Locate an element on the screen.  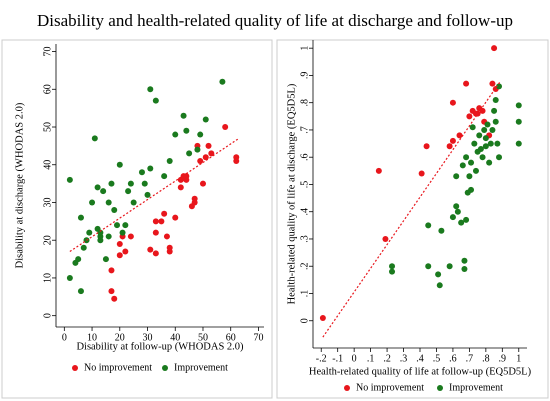
y-tick-label: 30 is located at coordinates (47, 202).